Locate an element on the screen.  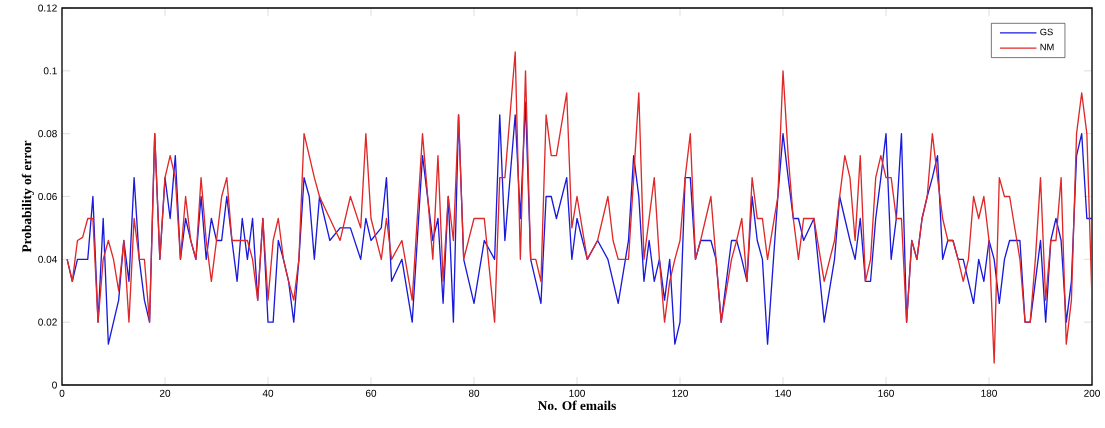
y-tick-label: 0.12 is located at coordinates (47, 8).